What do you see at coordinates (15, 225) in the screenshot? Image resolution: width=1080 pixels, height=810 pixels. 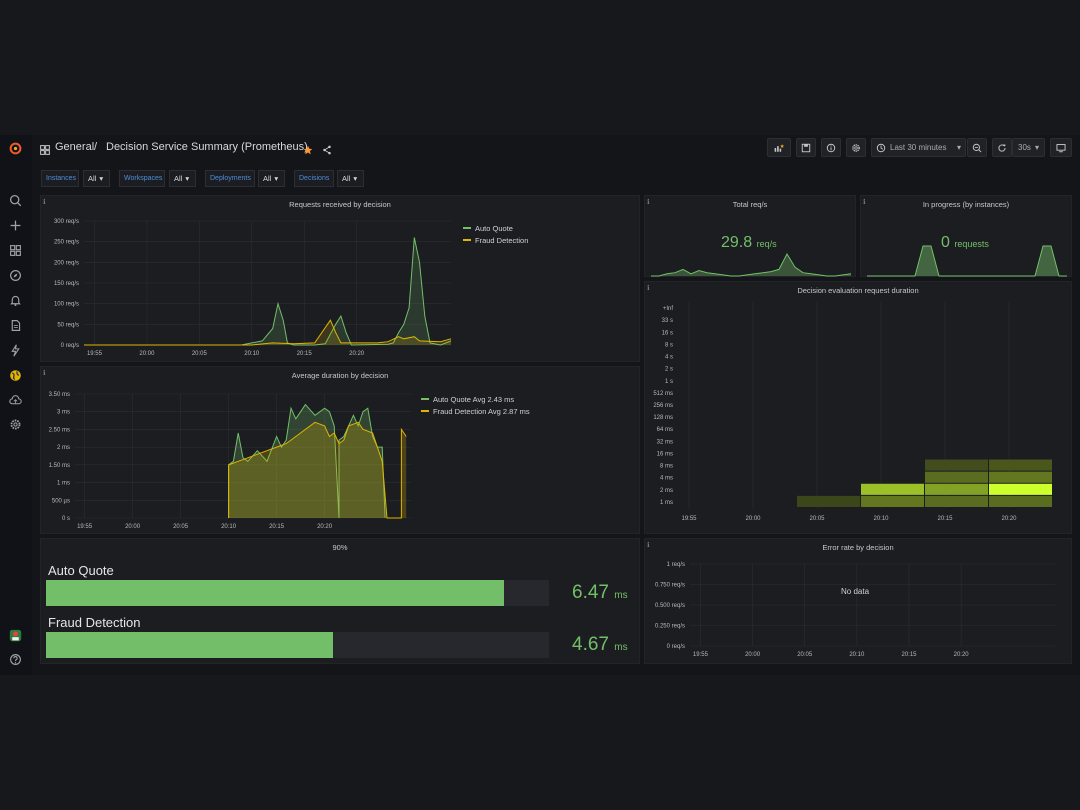 I see `plus-icon` at bounding box center [15, 225].